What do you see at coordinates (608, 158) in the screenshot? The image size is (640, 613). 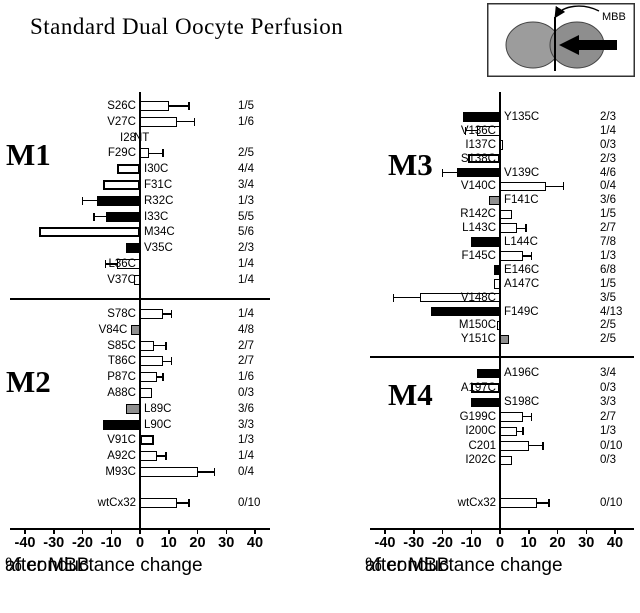 I see `fraction-label: 2/3` at bounding box center [608, 158].